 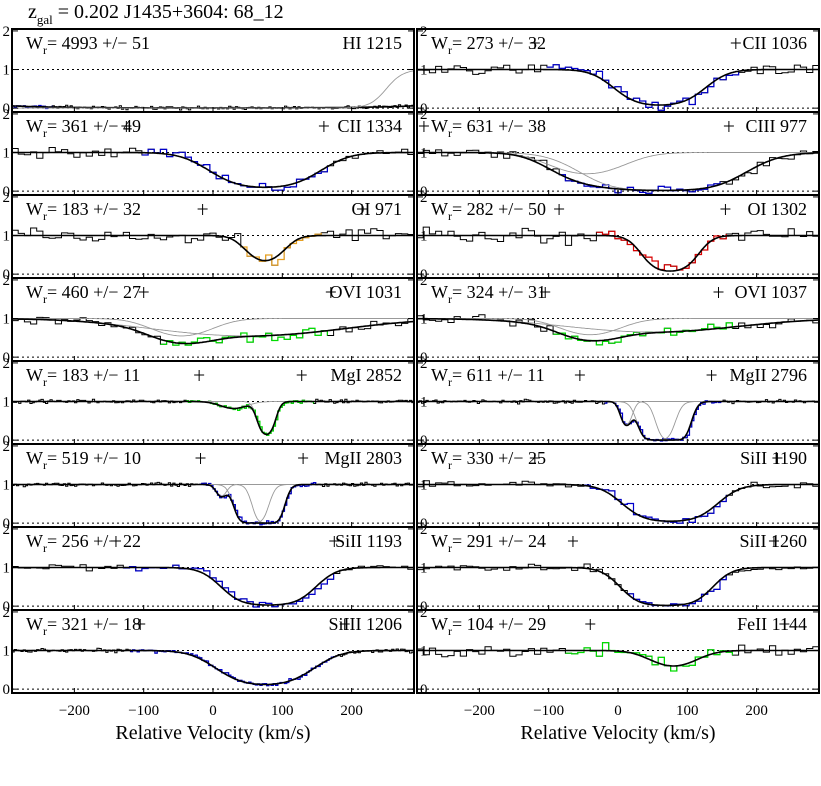 I want to click on panel-ciii-977: 0 1 2Wr= 631 +/− 38 CIII 977, so click(x=618, y=153).